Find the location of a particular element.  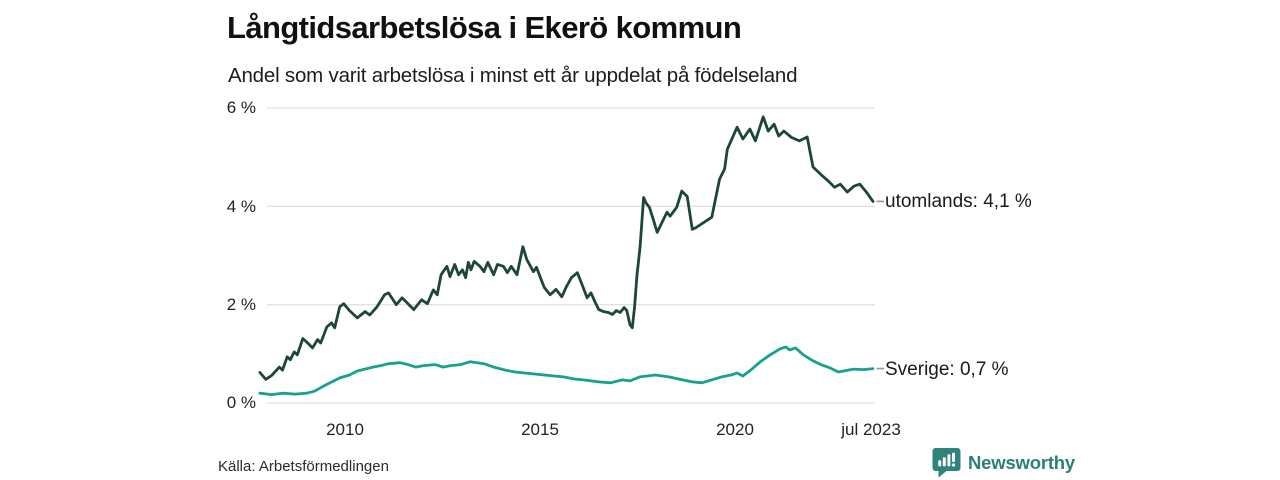

utomlands-end-label: utomlands: 4,1 % is located at coordinates (958, 202).